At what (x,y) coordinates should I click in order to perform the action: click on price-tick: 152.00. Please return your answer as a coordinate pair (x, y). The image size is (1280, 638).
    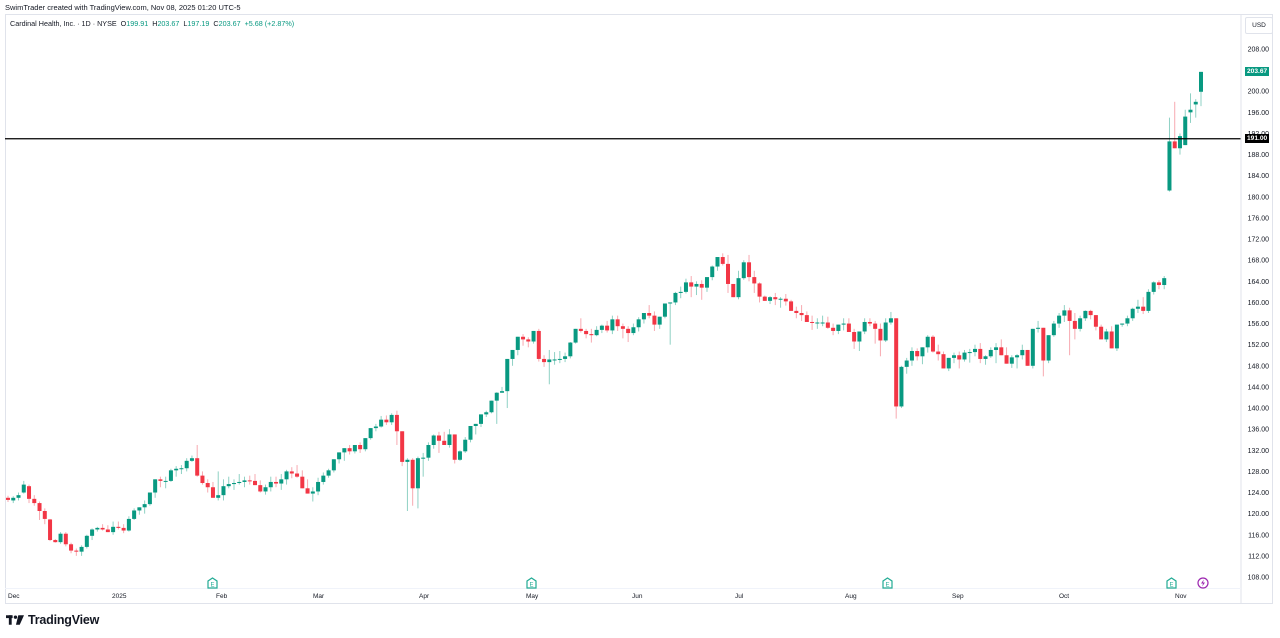
    Looking at the image, I should click on (1259, 345).